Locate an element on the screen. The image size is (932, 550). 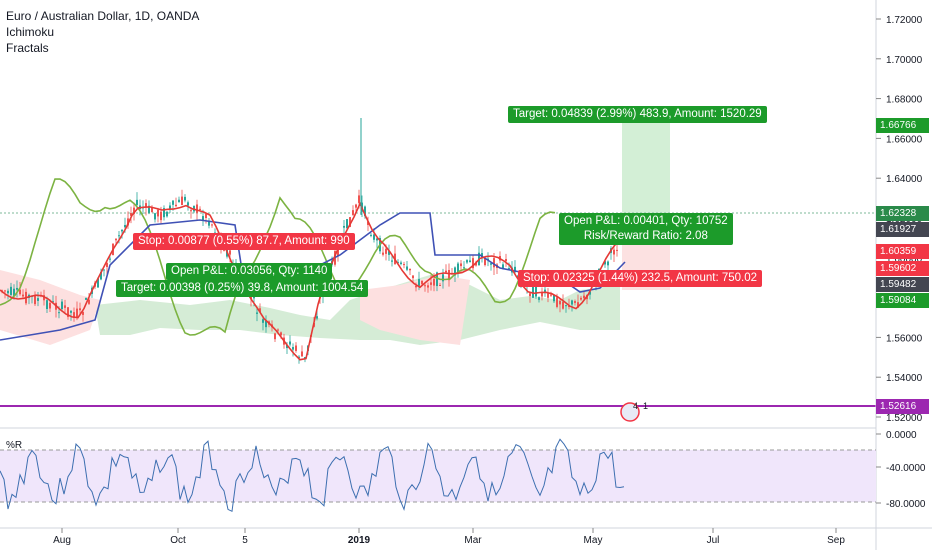
price-label-entry: 1.62328 is located at coordinates (902, 213).